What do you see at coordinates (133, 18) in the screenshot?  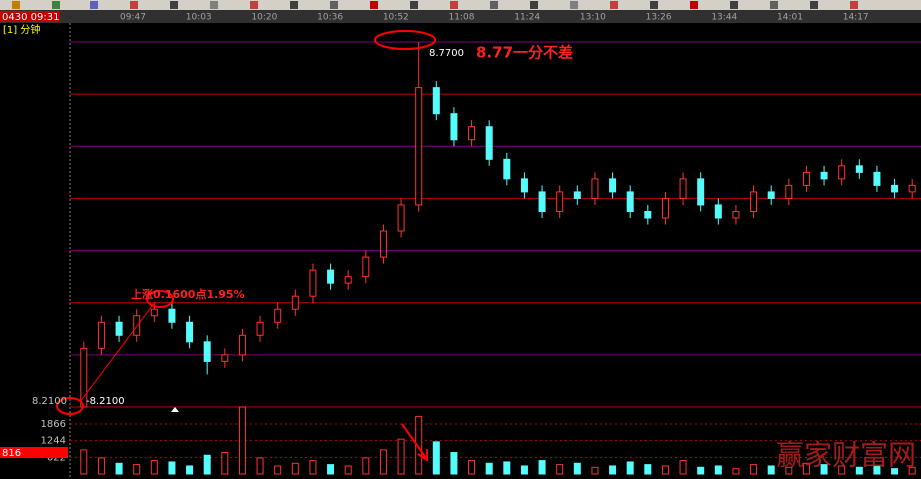 I see `time-label: 09:47` at bounding box center [133, 18].